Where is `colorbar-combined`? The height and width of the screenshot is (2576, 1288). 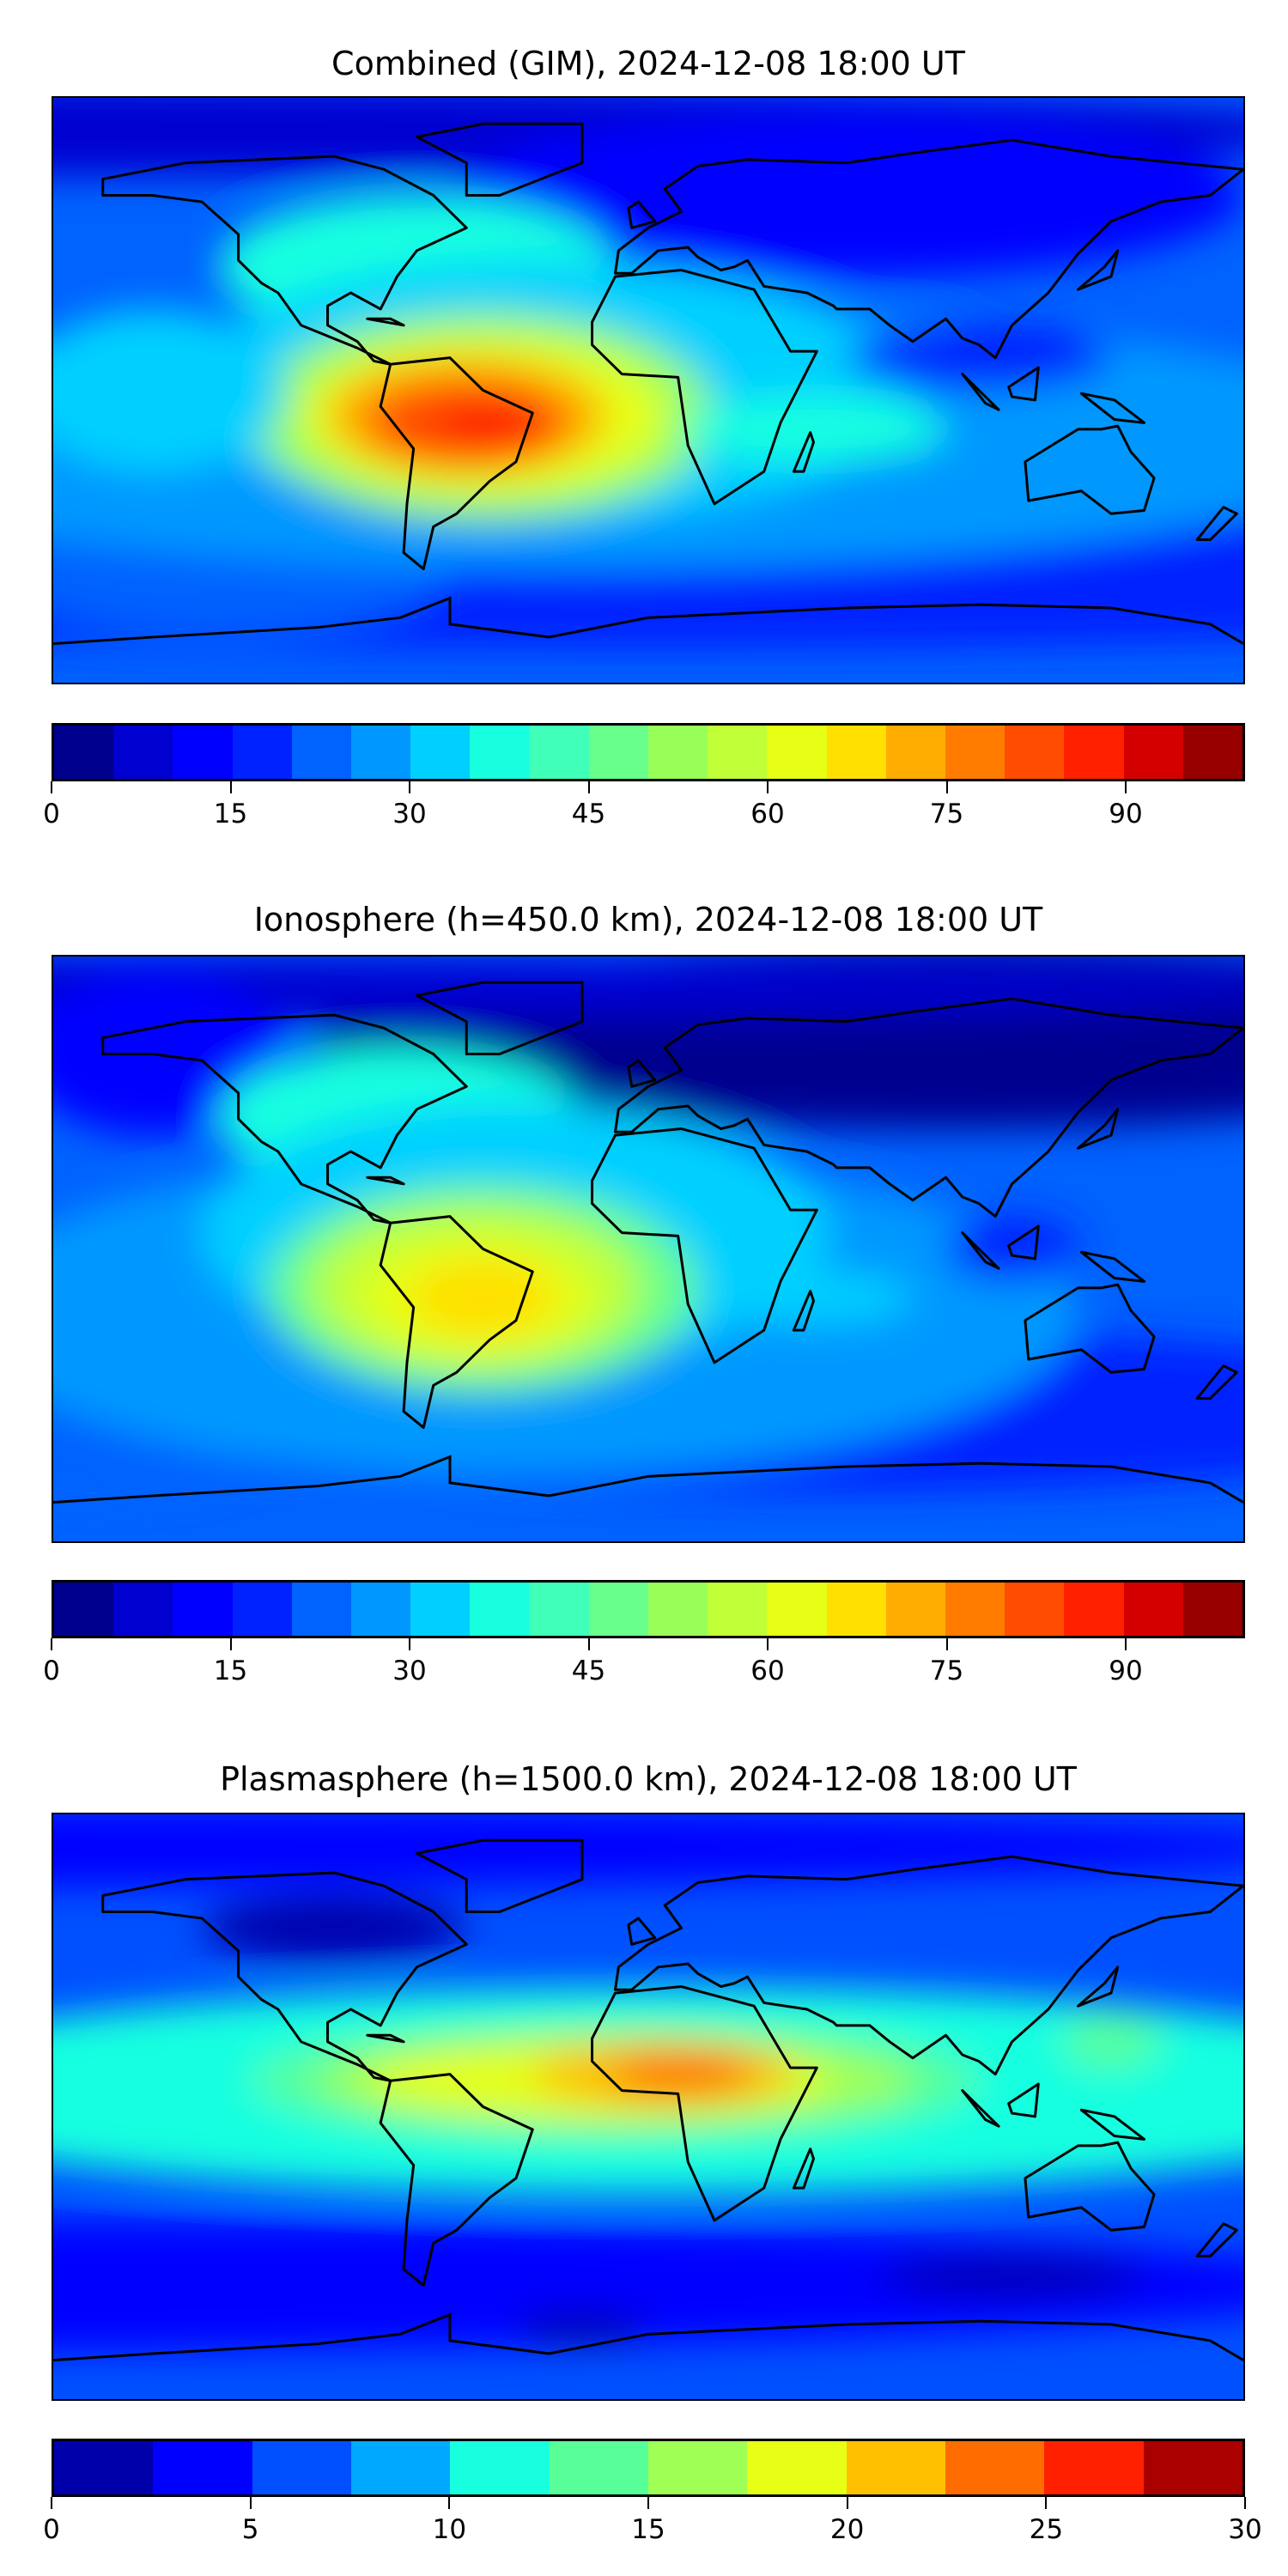
colorbar-combined is located at coordinates (649, 752).